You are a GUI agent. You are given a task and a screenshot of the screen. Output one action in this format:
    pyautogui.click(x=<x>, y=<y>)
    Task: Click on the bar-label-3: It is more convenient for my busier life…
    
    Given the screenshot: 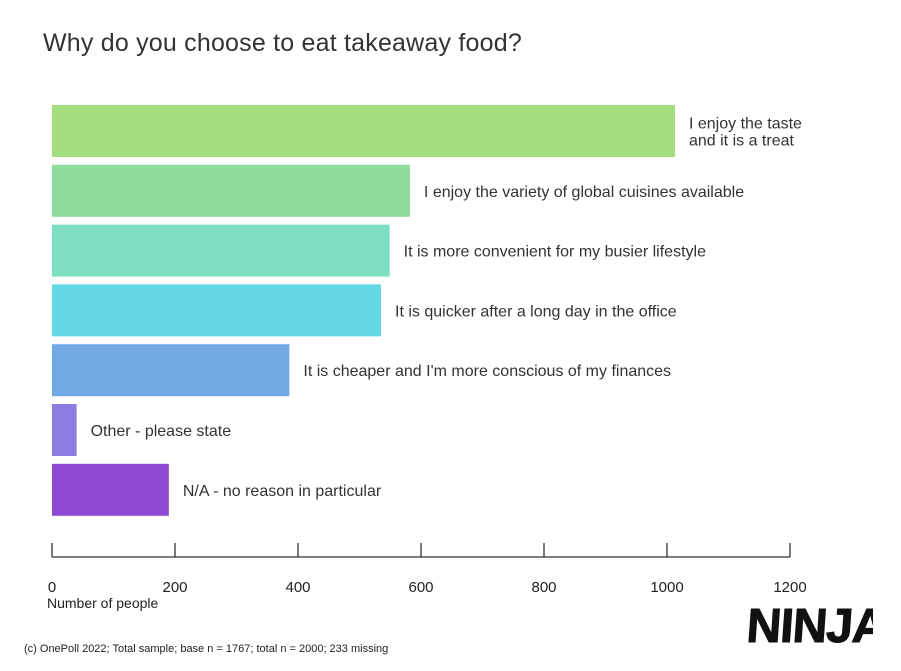 What is the action you would take?
    pyautogui.click(x=555, y=252)
    